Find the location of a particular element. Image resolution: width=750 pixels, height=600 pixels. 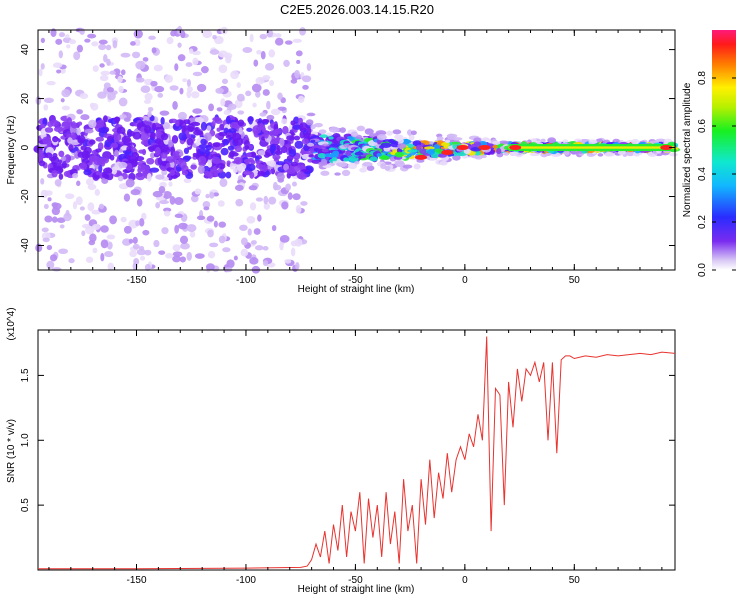

y-tick-label: 1.0 is located at coordinates (25, 440).